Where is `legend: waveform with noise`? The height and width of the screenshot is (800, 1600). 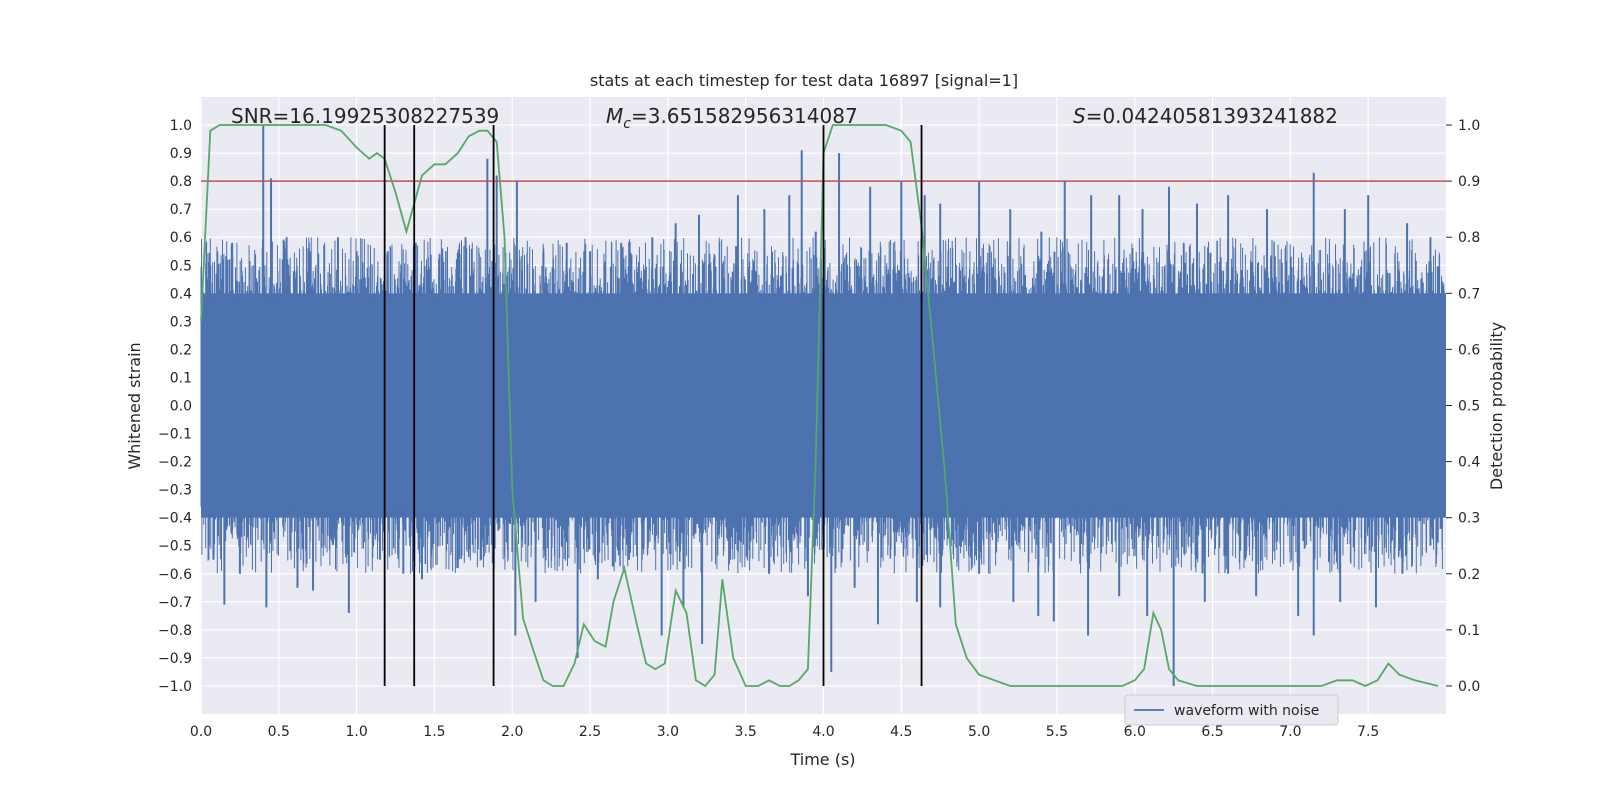
legend: waveform with noise is located at coordinates (1231, 710).